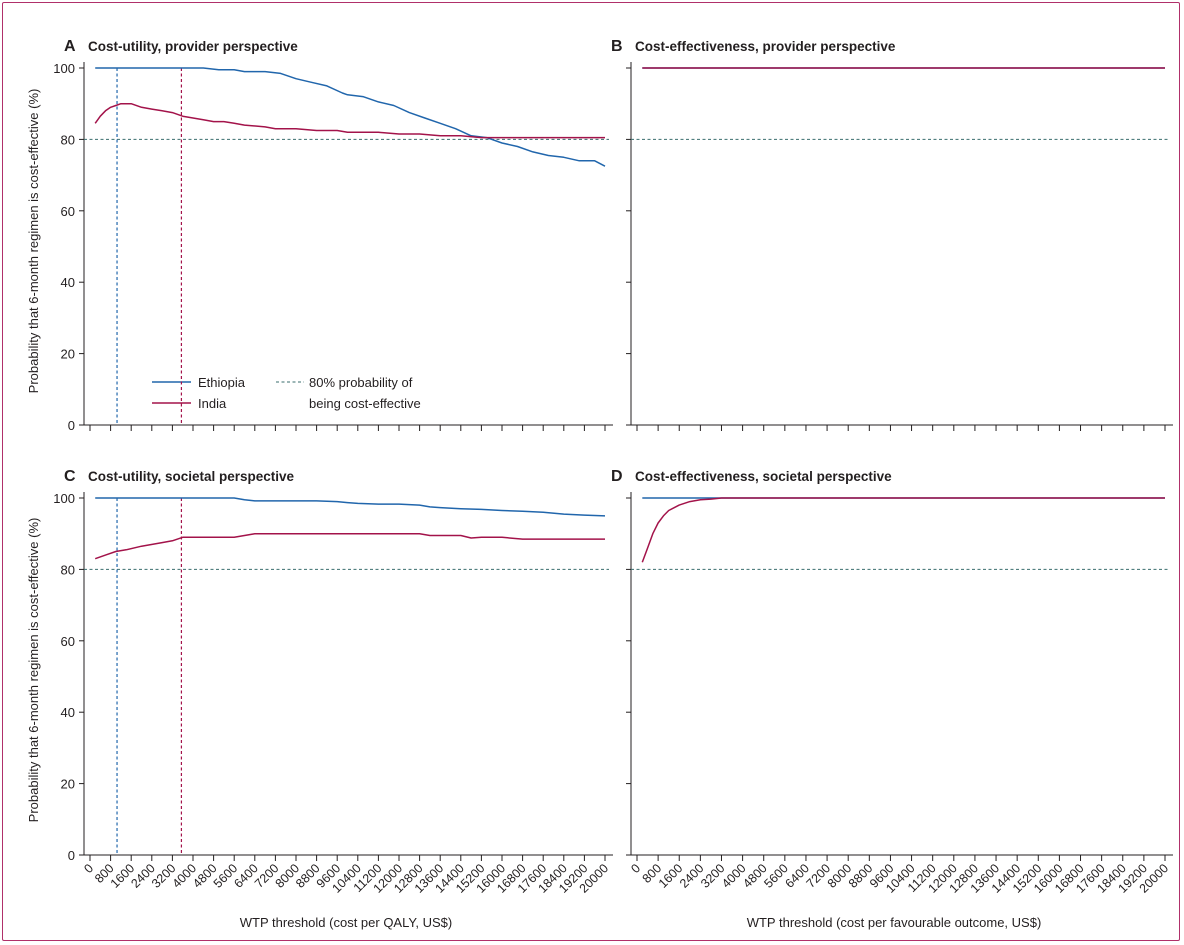  I want to click on panel-letter: C, so click(70, 476).